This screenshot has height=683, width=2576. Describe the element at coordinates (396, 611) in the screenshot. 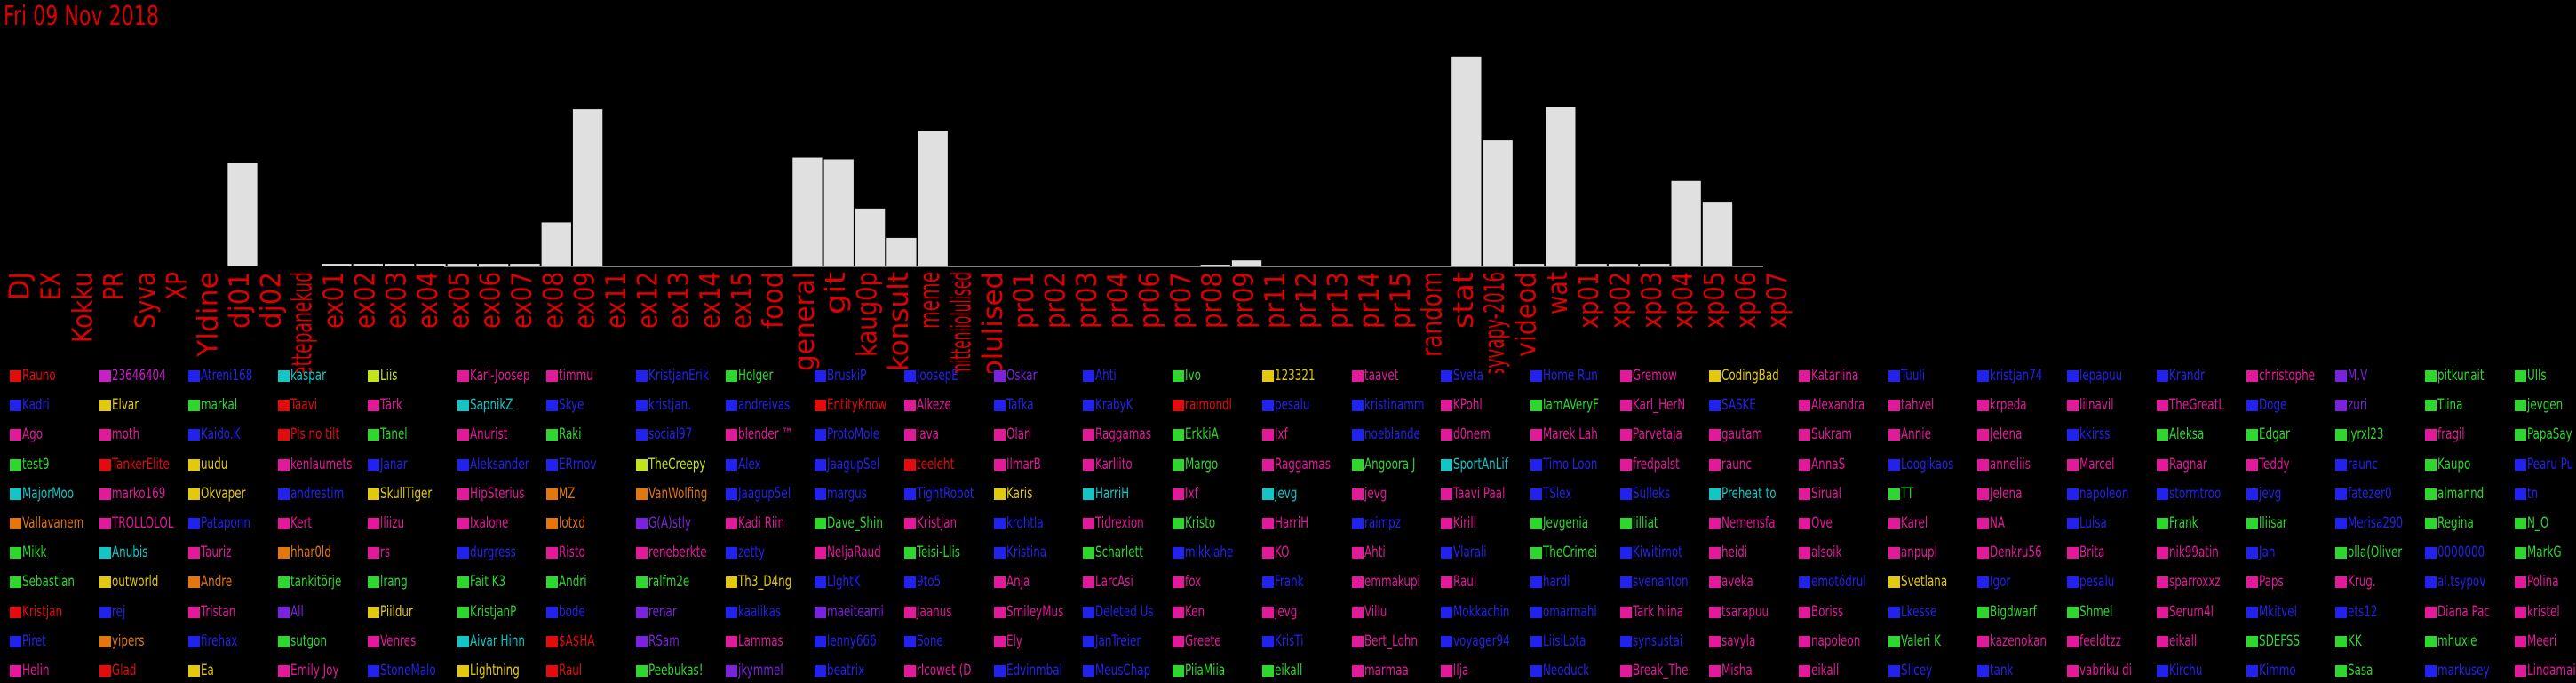

I see `legend-label: Piildur` at that location.